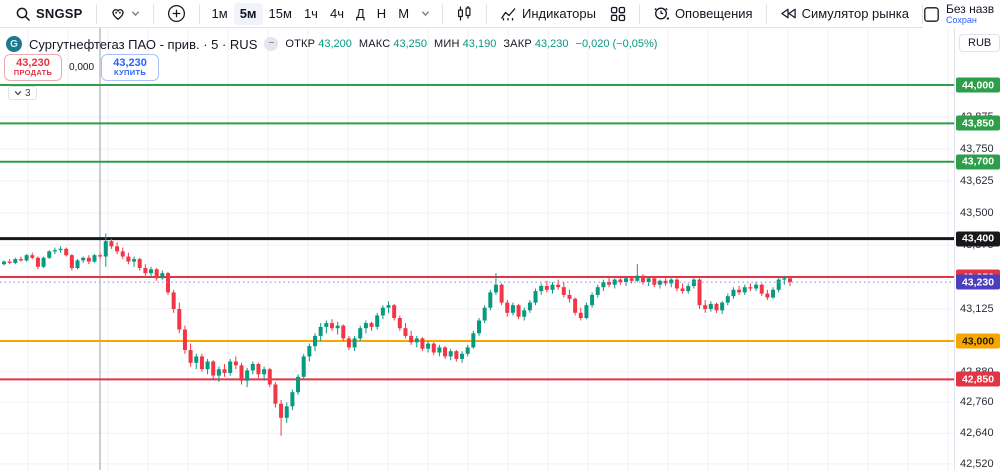 Image resolution: width=1000 pixels, height=470 pixels. Describe the element at coordinates (661, 13) in the screenshot. I see `alarm-clock-plus-icon` at that location.